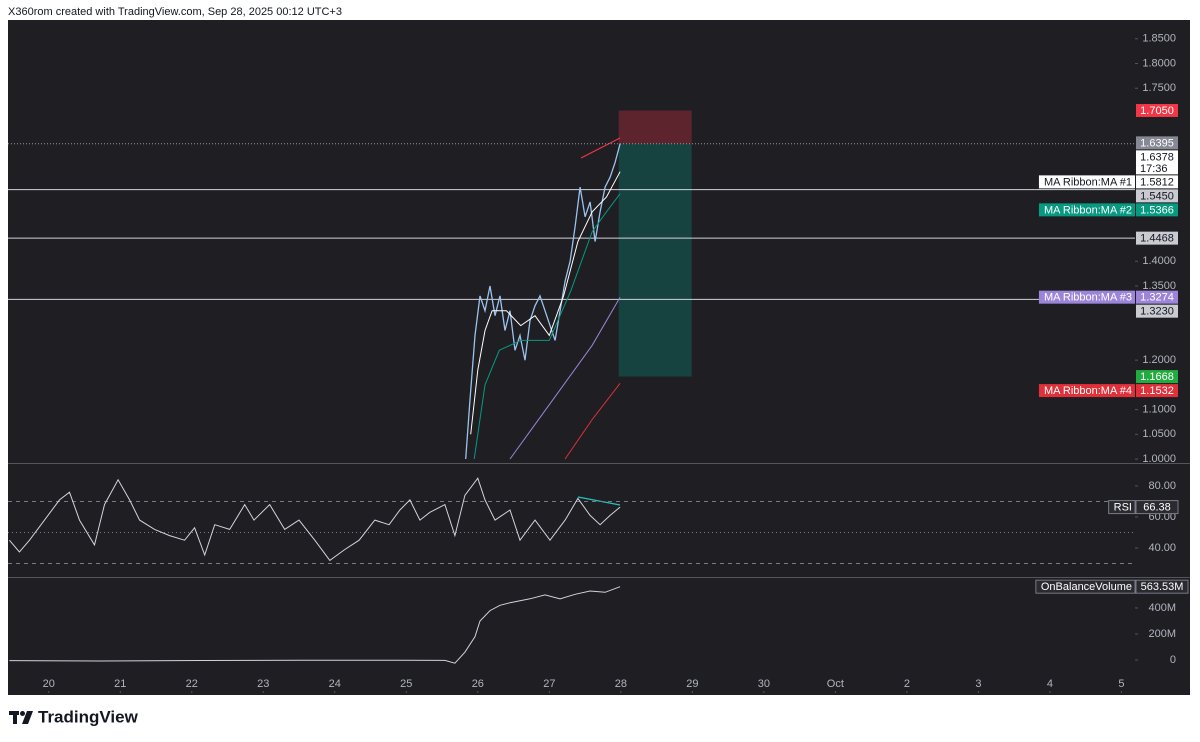  I want to click on x-tick-label: 30, so click(764, 684).